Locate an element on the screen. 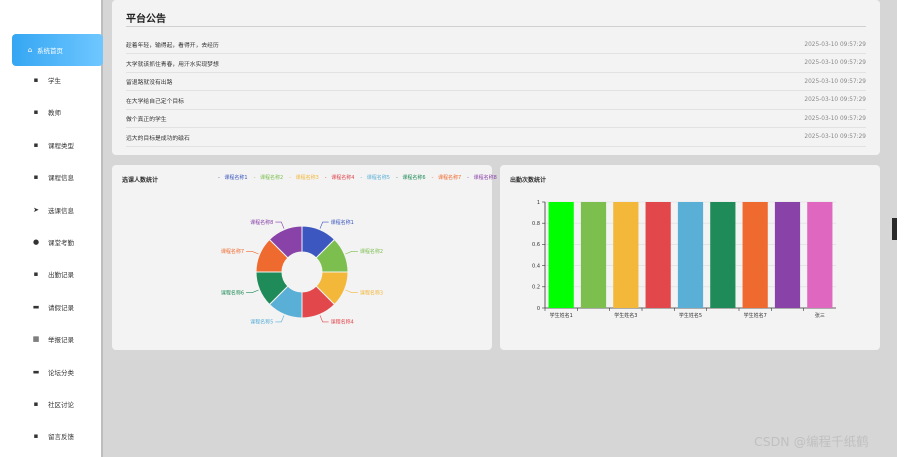  notice-row: 在大学给自己定个目标 2025-03-10 09:57:29 is located at coordinates (496, 101).